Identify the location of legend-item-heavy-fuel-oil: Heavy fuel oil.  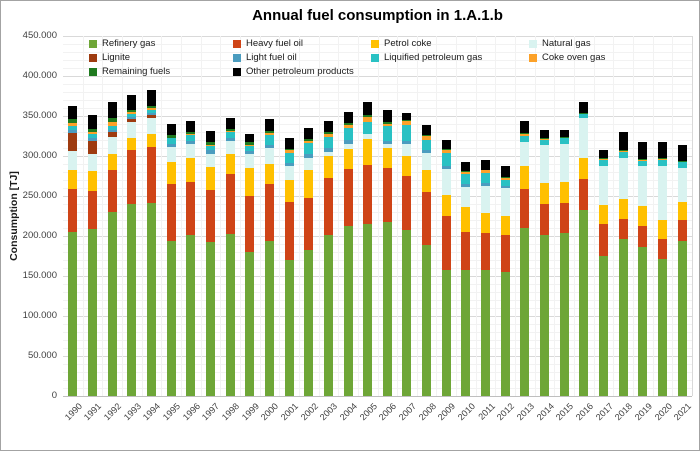
(268, 44).